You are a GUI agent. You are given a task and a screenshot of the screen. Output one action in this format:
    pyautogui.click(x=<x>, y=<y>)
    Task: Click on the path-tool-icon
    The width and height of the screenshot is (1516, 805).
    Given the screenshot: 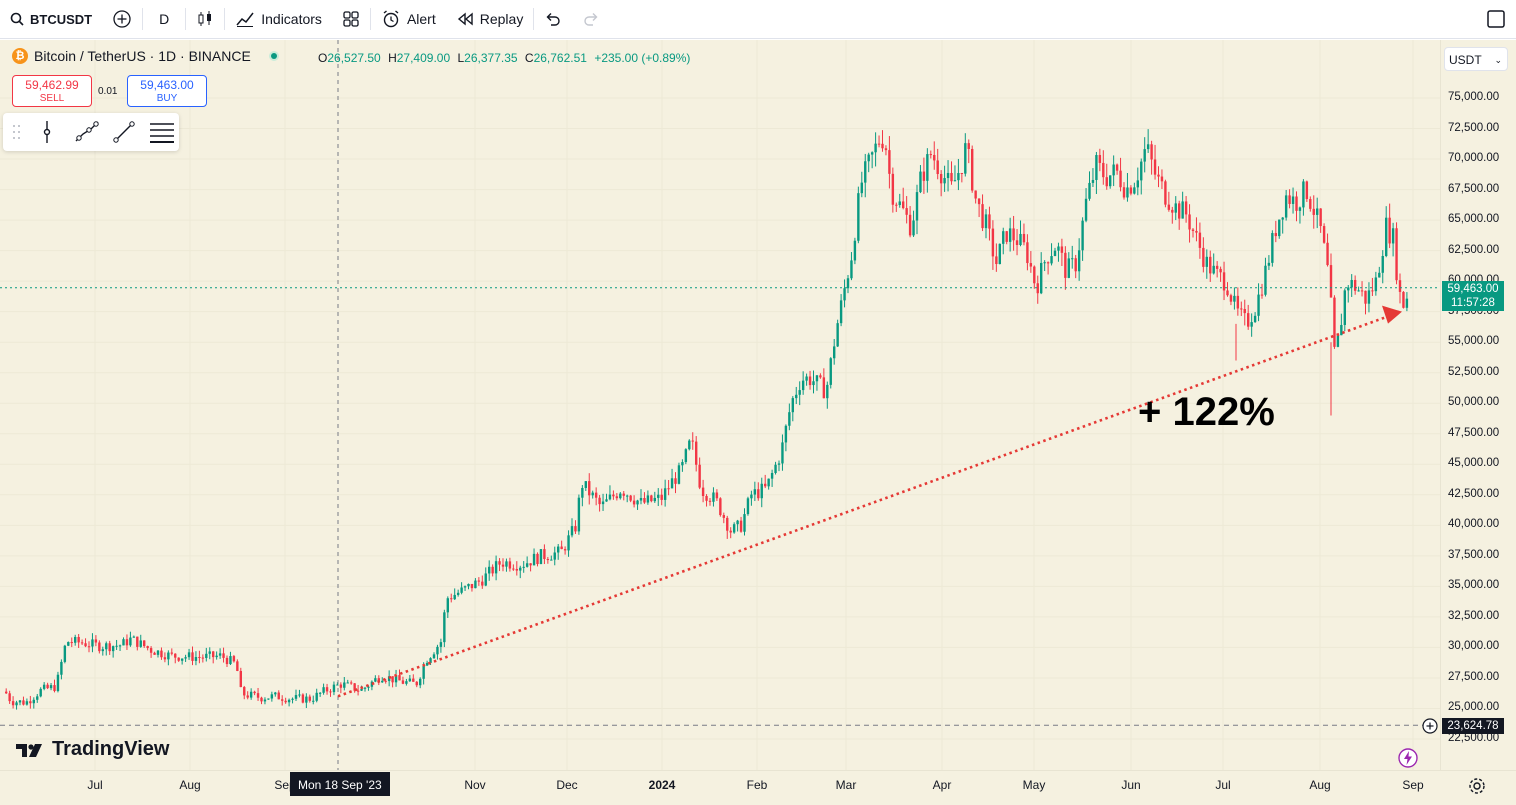 What is the action you would take?
    pyautogui.click(x=87, y=131)
    